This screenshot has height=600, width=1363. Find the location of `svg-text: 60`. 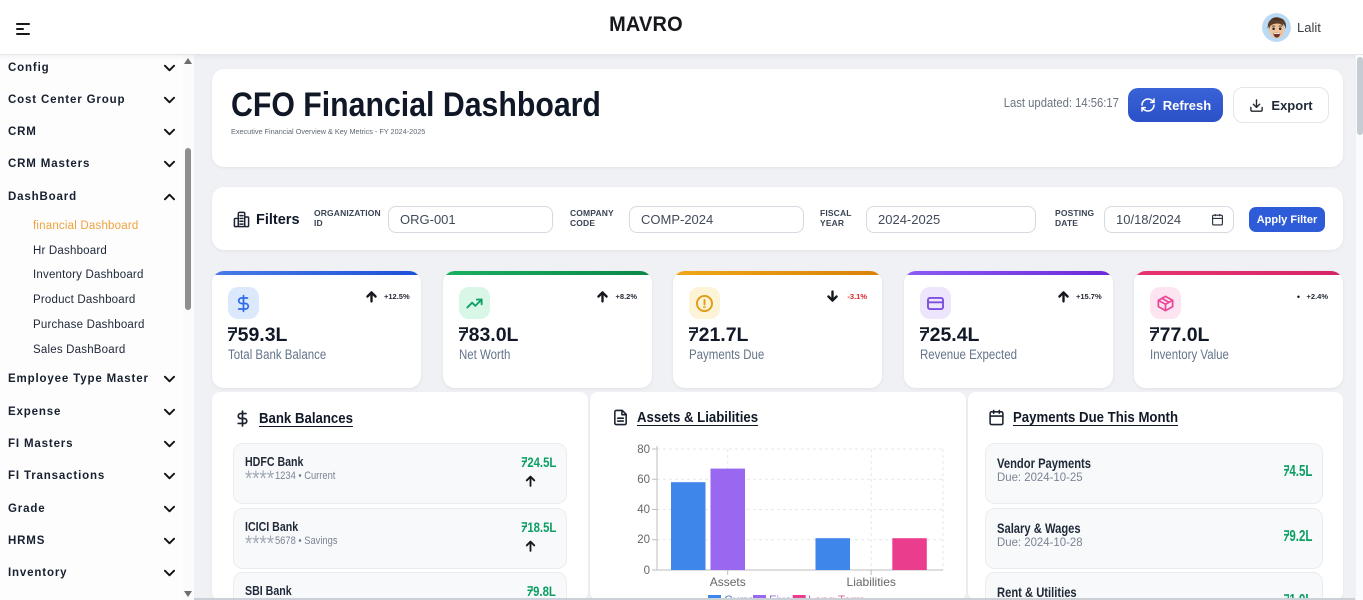

svg-text: 60 is located at coordinates (643, 480).